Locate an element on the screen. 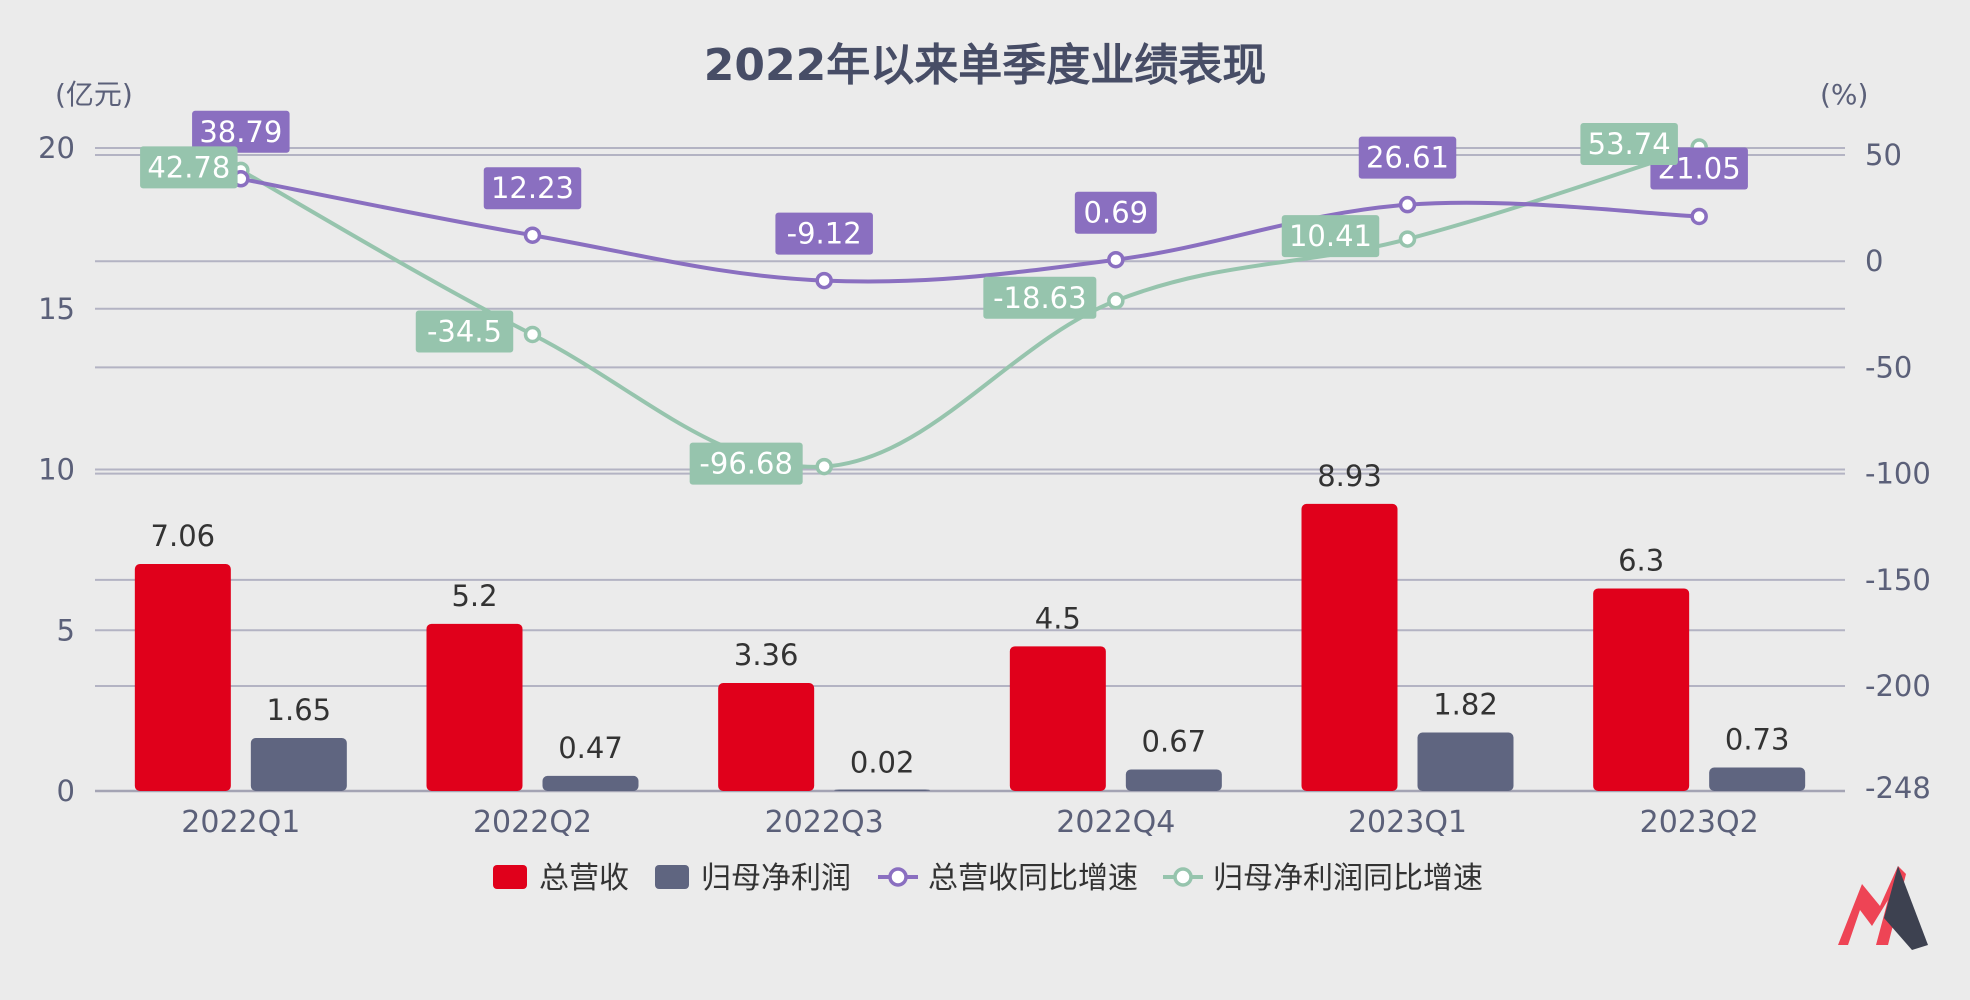 The image size is (1970, 1000). label-text: 53.74 is located at coordinates (1629, 144).